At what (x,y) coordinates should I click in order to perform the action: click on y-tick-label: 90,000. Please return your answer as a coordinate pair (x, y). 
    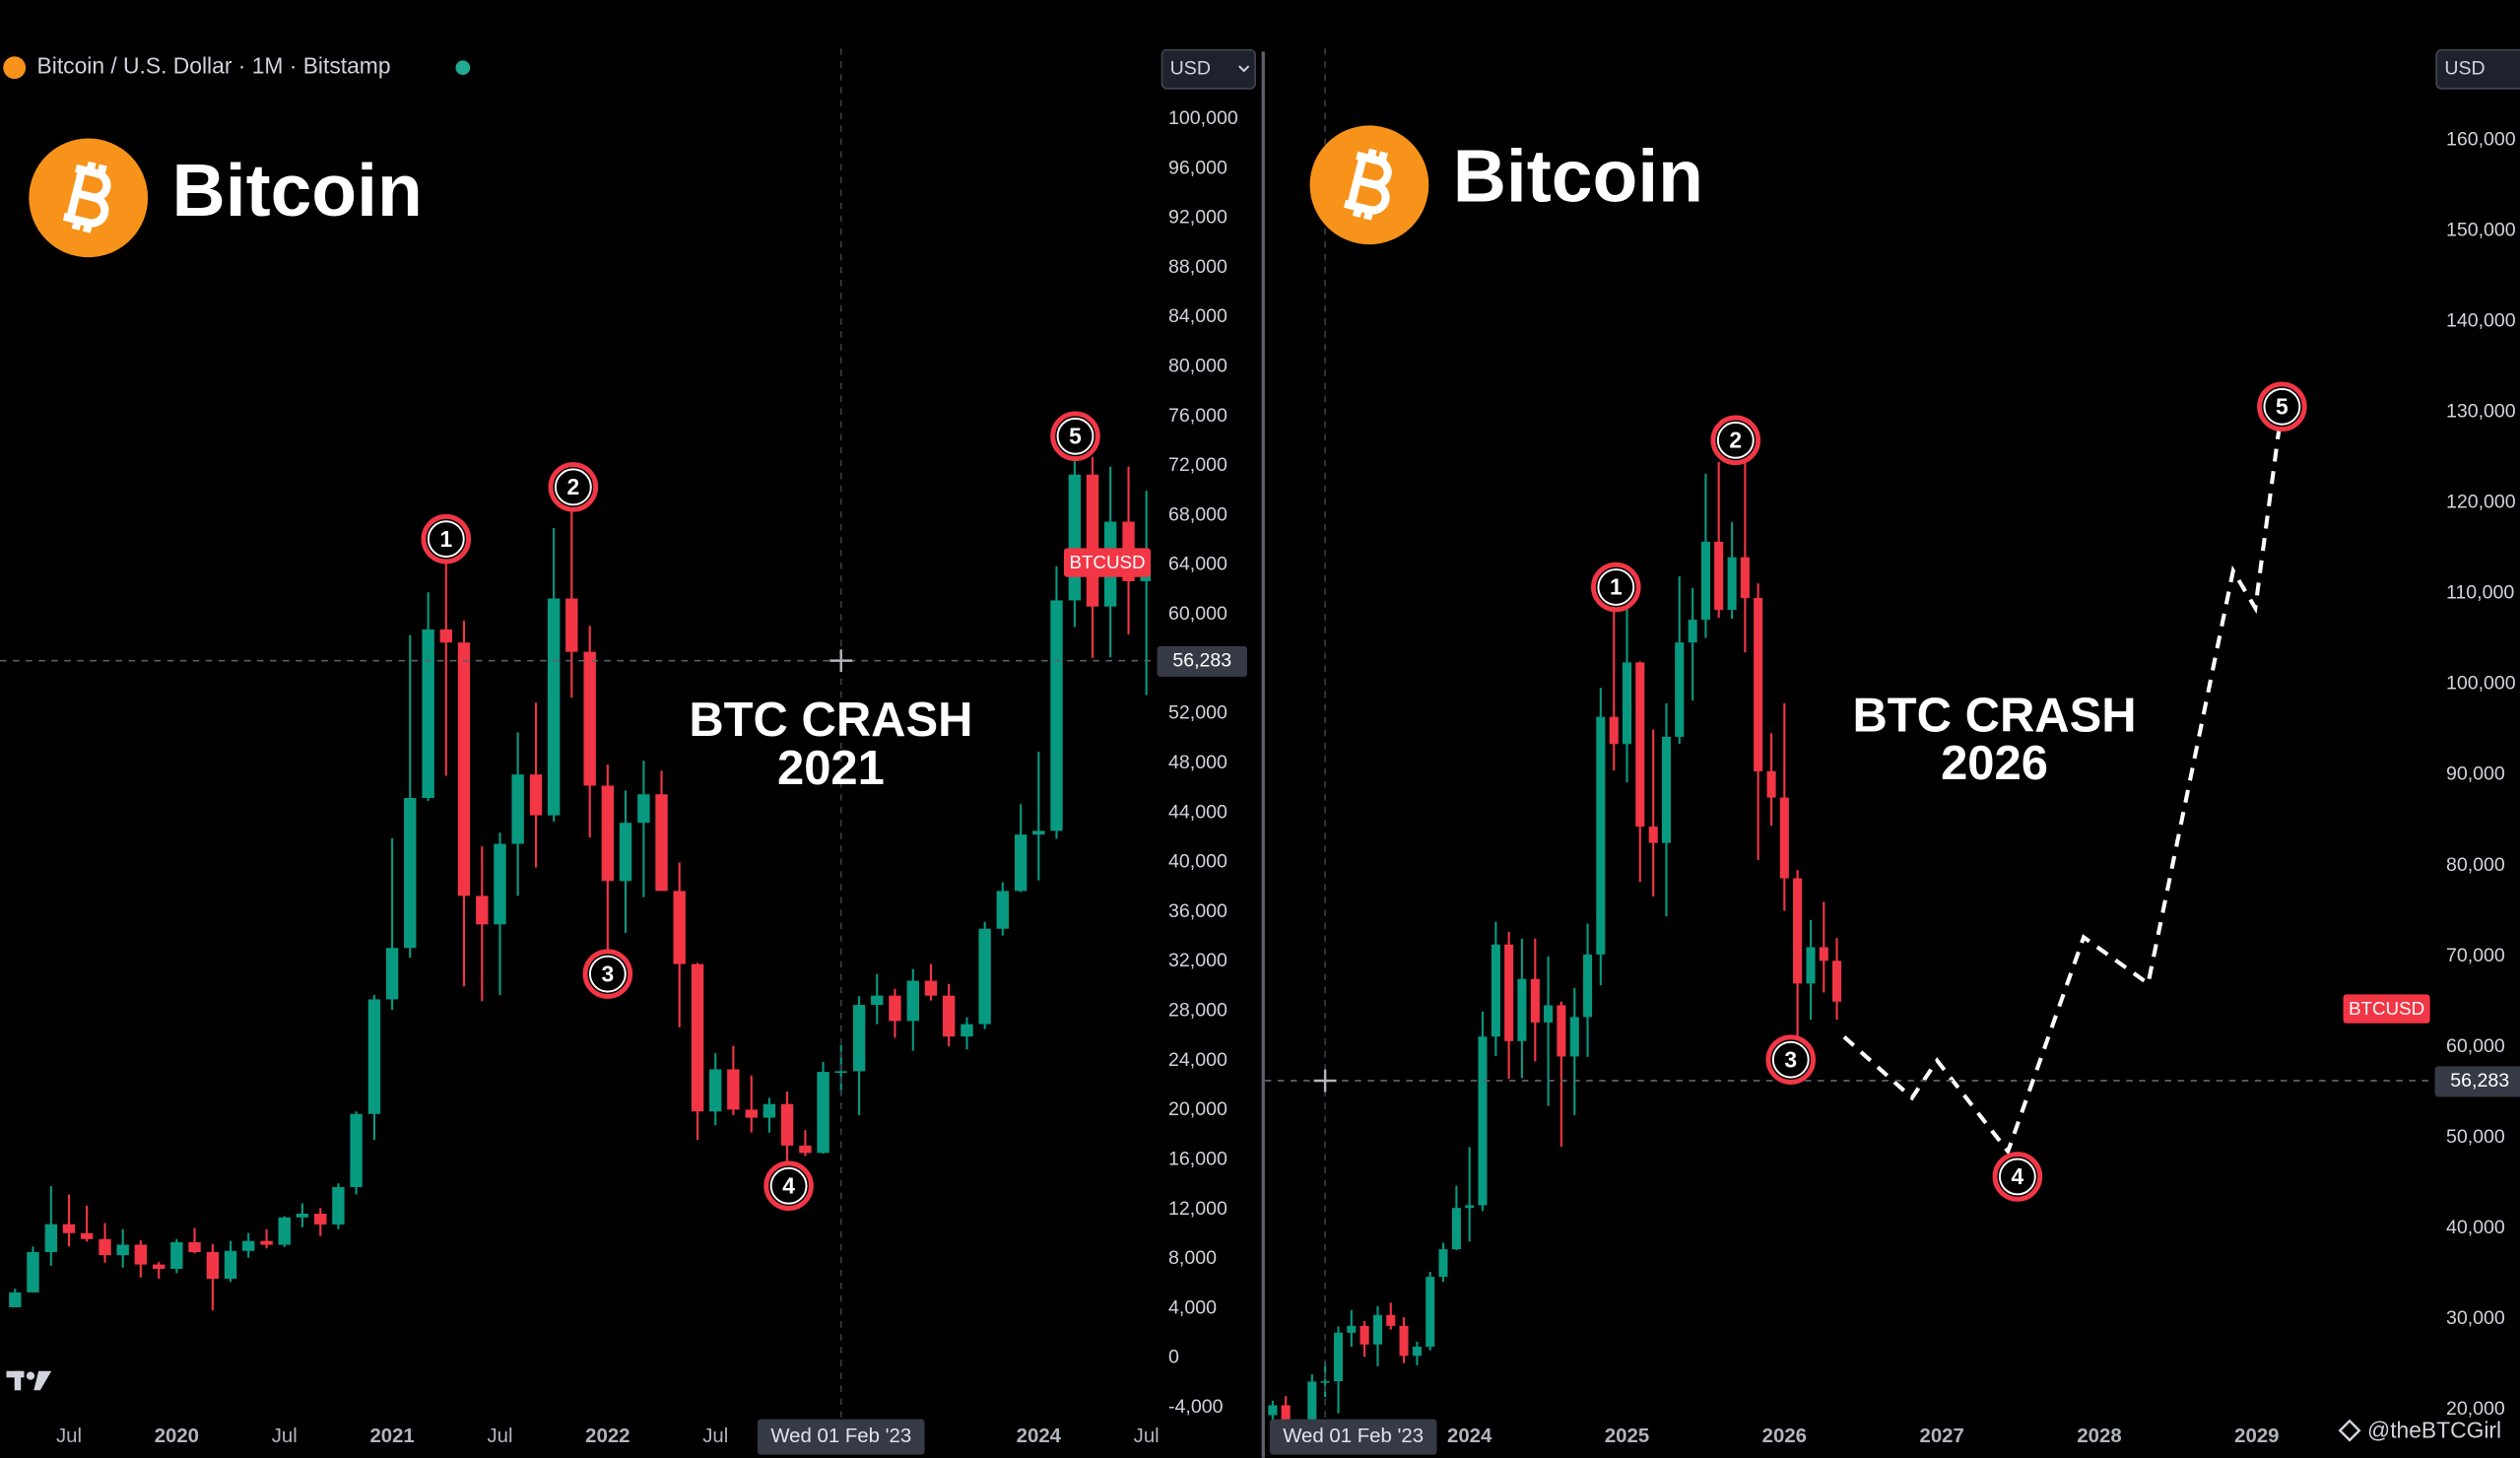
    Looking at the image, I should click on (2475, 774).